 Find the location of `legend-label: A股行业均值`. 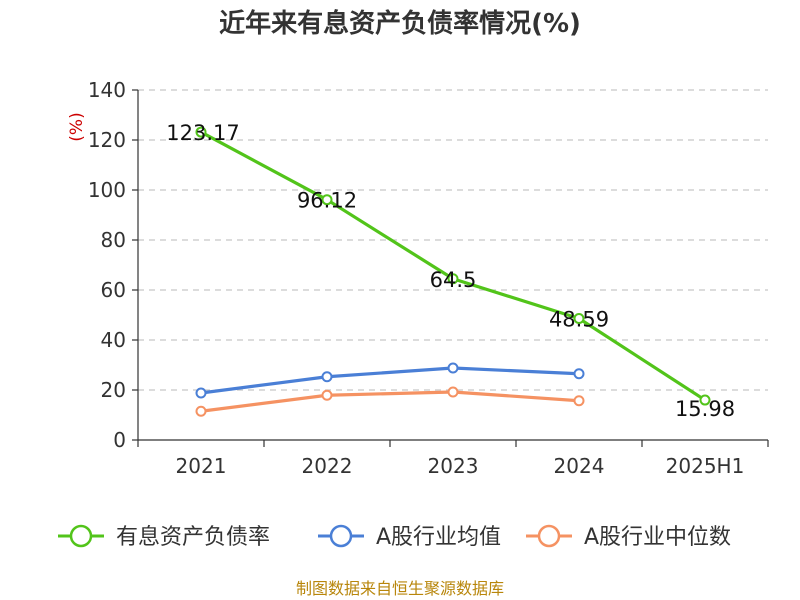

legend-label: A股行业均值 is located at coordinates (438, 537).